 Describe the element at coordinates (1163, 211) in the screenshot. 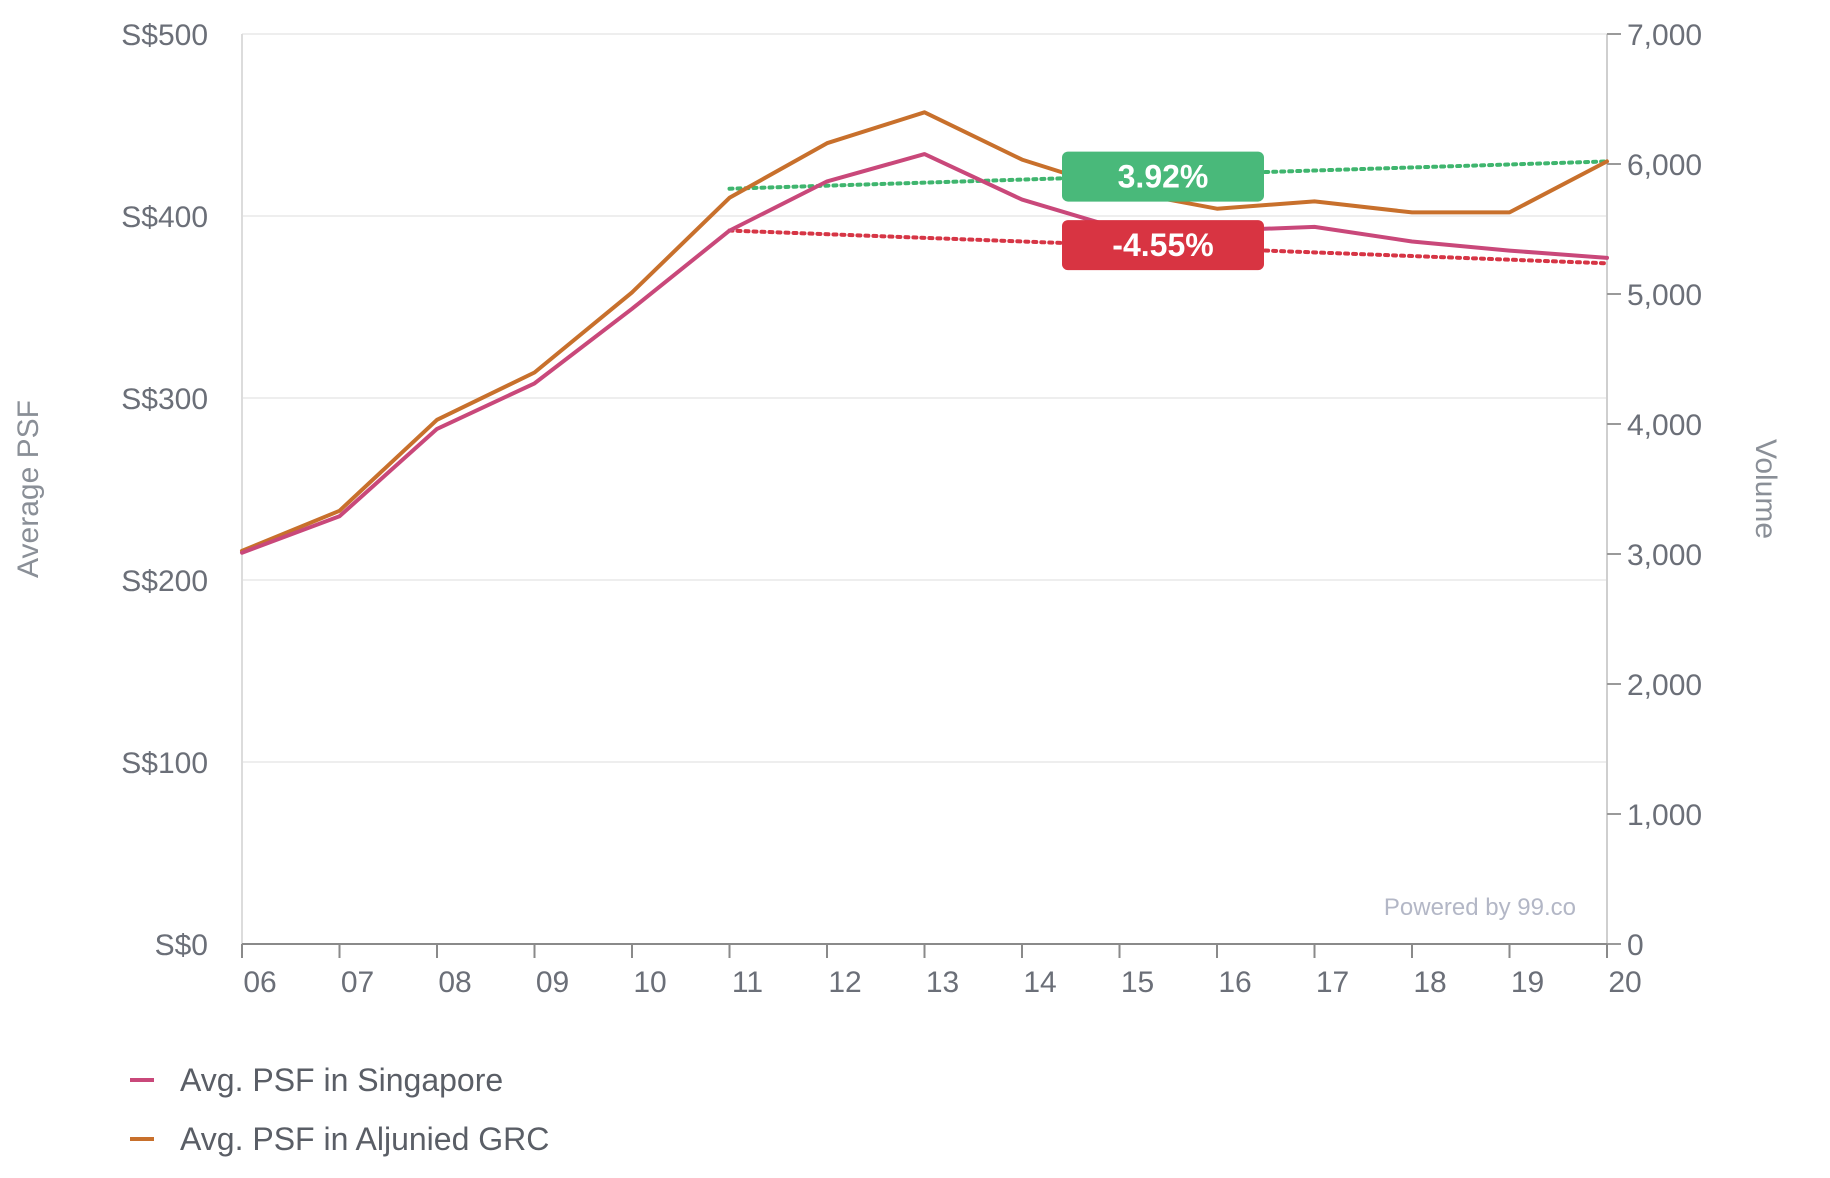

I see `trend-badges: 3.92% -4.55%` at that location.